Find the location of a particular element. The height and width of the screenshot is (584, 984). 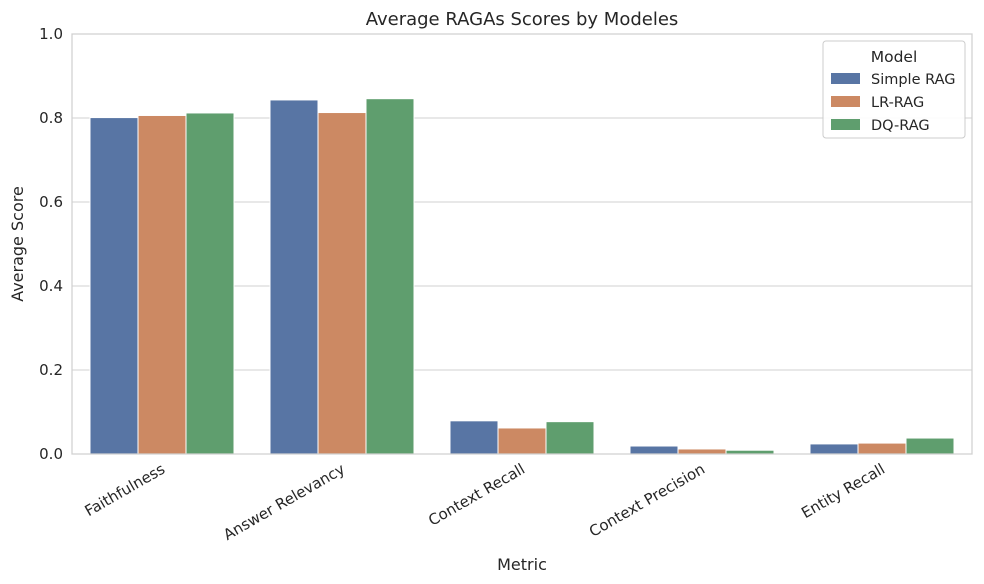

y-axis-label: Average Score is located at coordinates (17, 244).